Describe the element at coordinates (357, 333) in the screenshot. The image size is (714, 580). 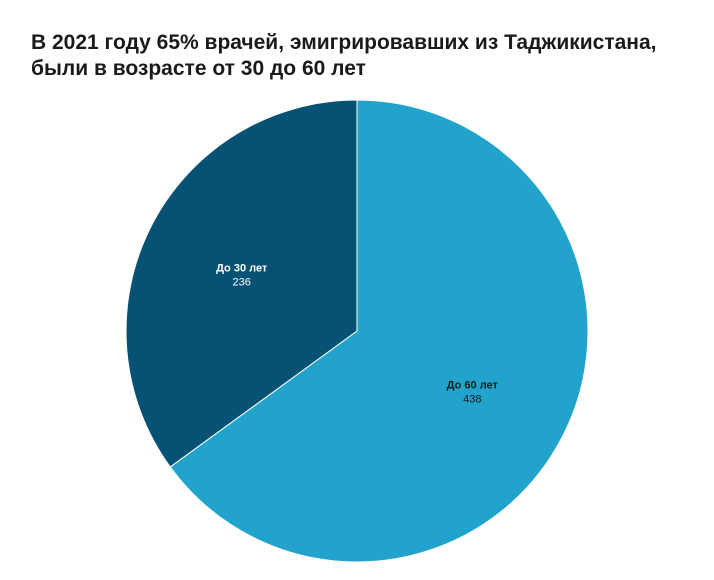
I see `pie-labels: До 60 лет 438 До 30 лет 236` at that location.